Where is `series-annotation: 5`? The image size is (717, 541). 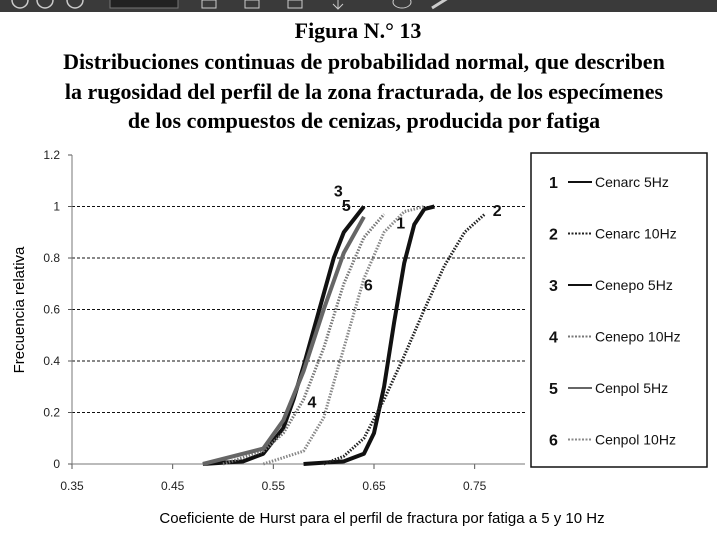 series-annotation: 5 is located at coordinates (346, 206).